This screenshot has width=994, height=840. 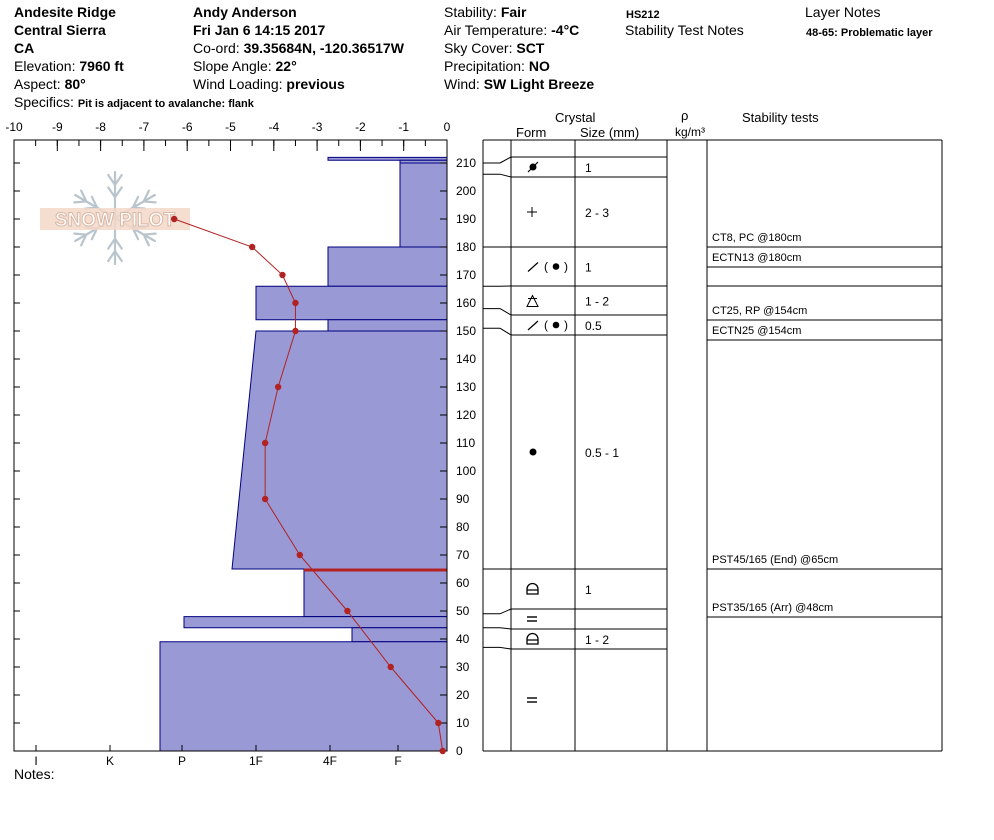 I want to click on temperature-tick-label: -8, so click(x=100, y=127).